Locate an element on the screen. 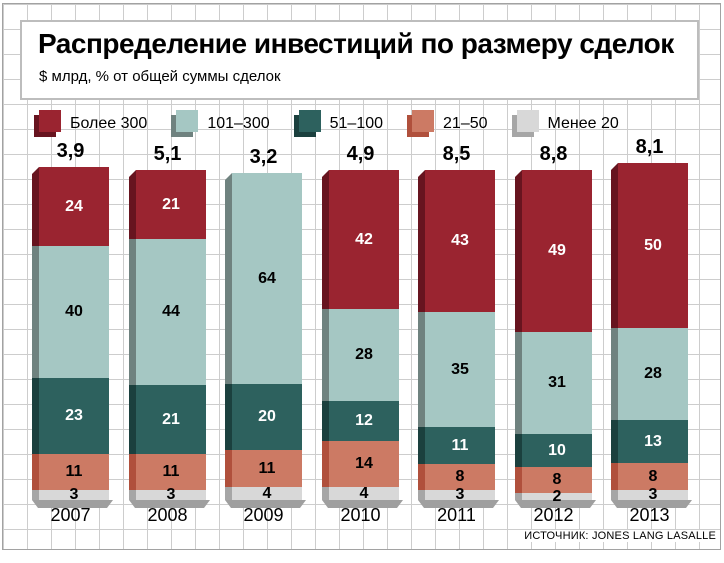 The image size is (724, 563). legend-item-4: Менее 20 is located at coordinates (565, 123).